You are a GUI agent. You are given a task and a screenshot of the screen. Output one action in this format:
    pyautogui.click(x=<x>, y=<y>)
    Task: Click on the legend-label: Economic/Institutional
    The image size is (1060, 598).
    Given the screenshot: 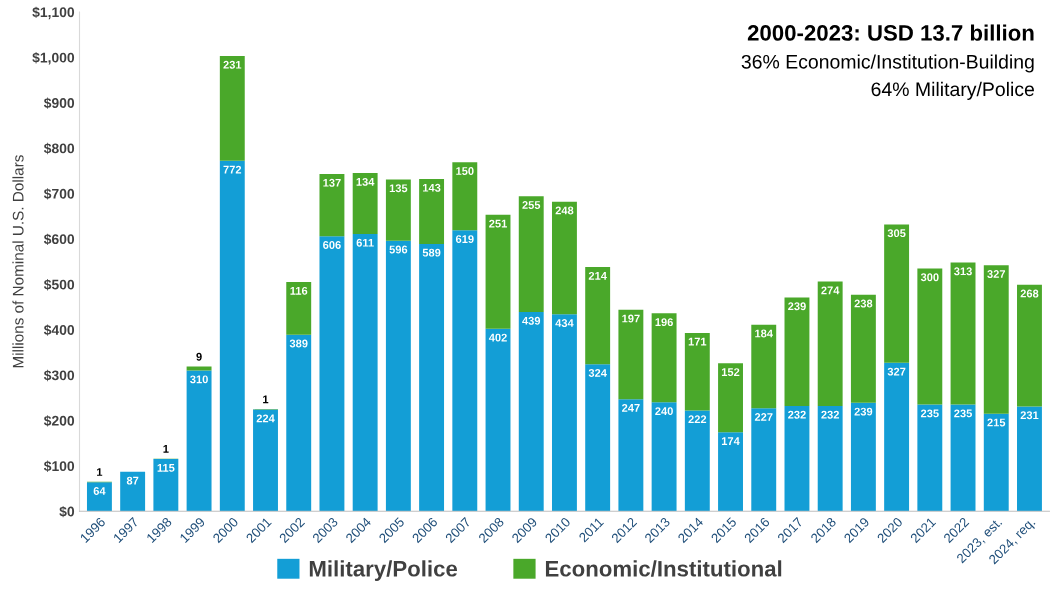 What is the action you would take?
    pyautogui.click(x=663, y=568)
    